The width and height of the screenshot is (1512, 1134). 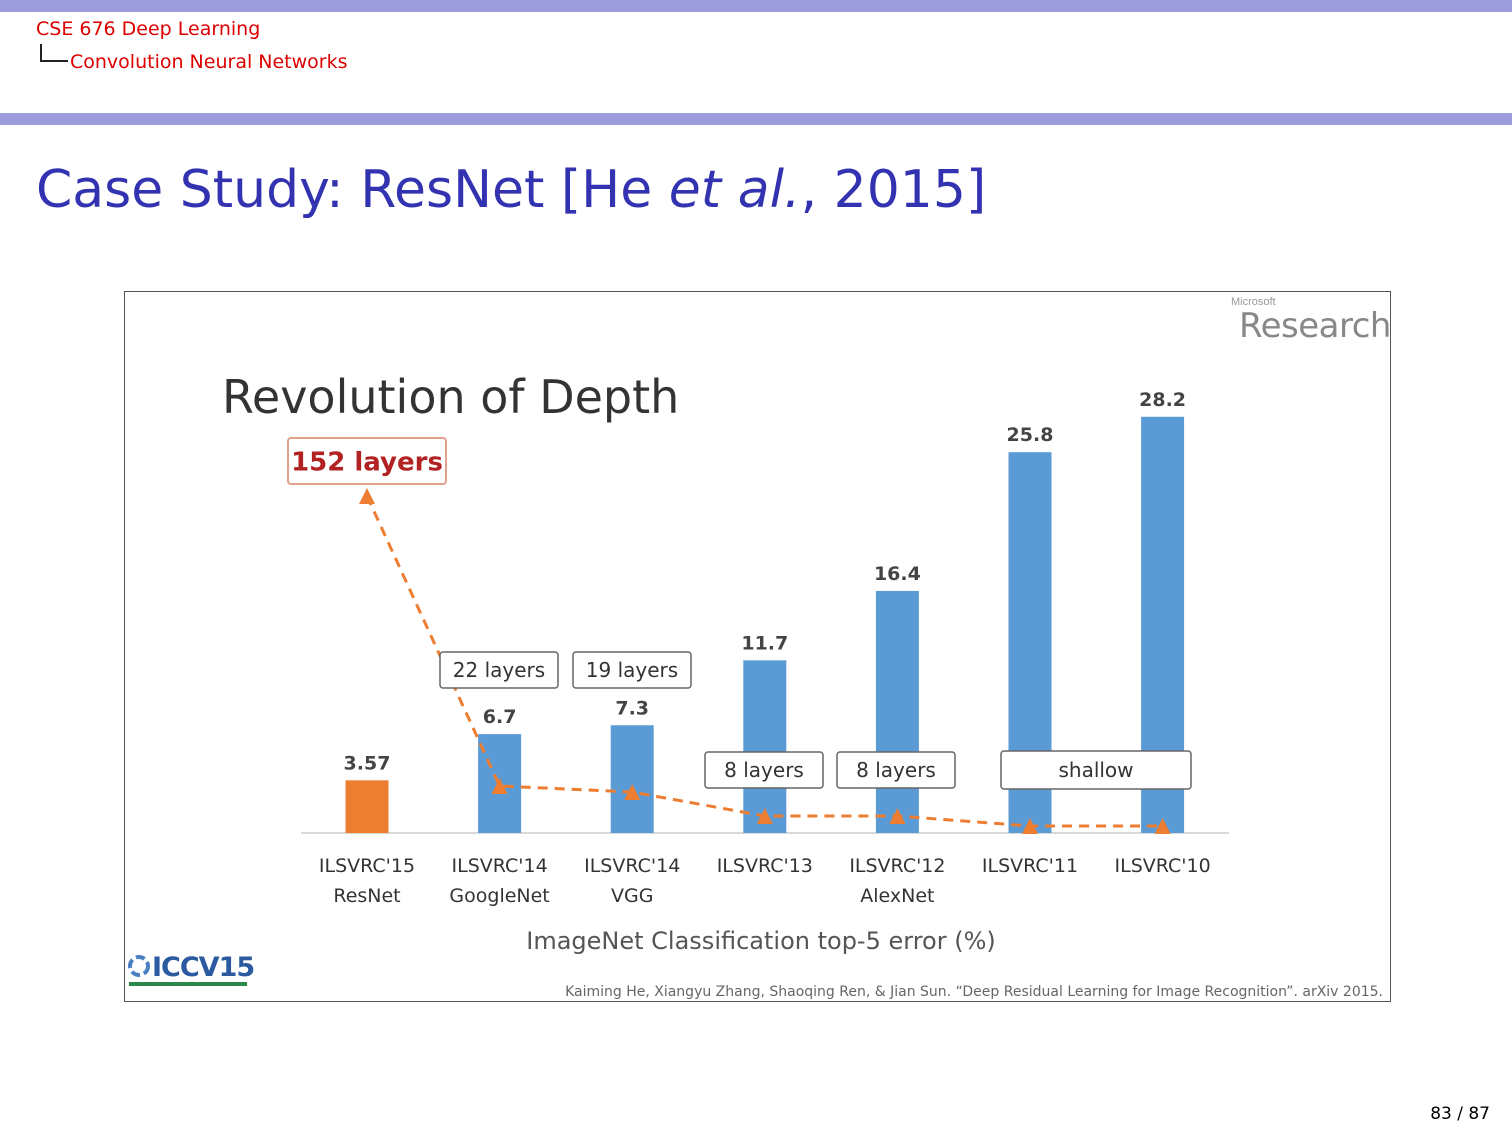 What do you see at coordinates (1030, 435) in the screenshot?
I see `bar-value-label-5: 25.8` at bounding box center [1030, 435].